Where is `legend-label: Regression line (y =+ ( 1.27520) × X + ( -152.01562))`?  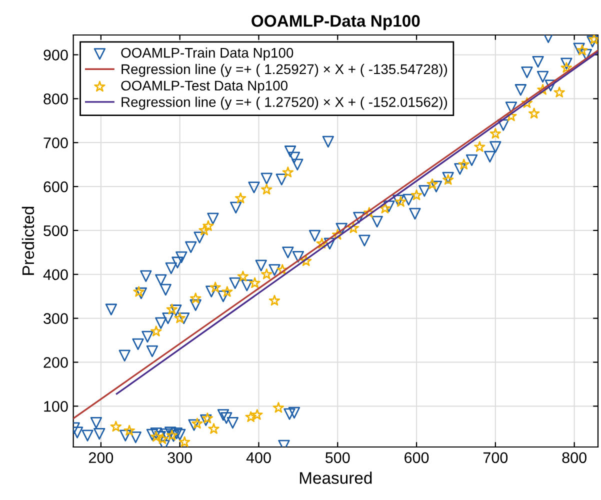 legend-label: Regression line (y =+ ( 1.27520) × X + ( -152.01562)) is located at coordinates (285, 103).